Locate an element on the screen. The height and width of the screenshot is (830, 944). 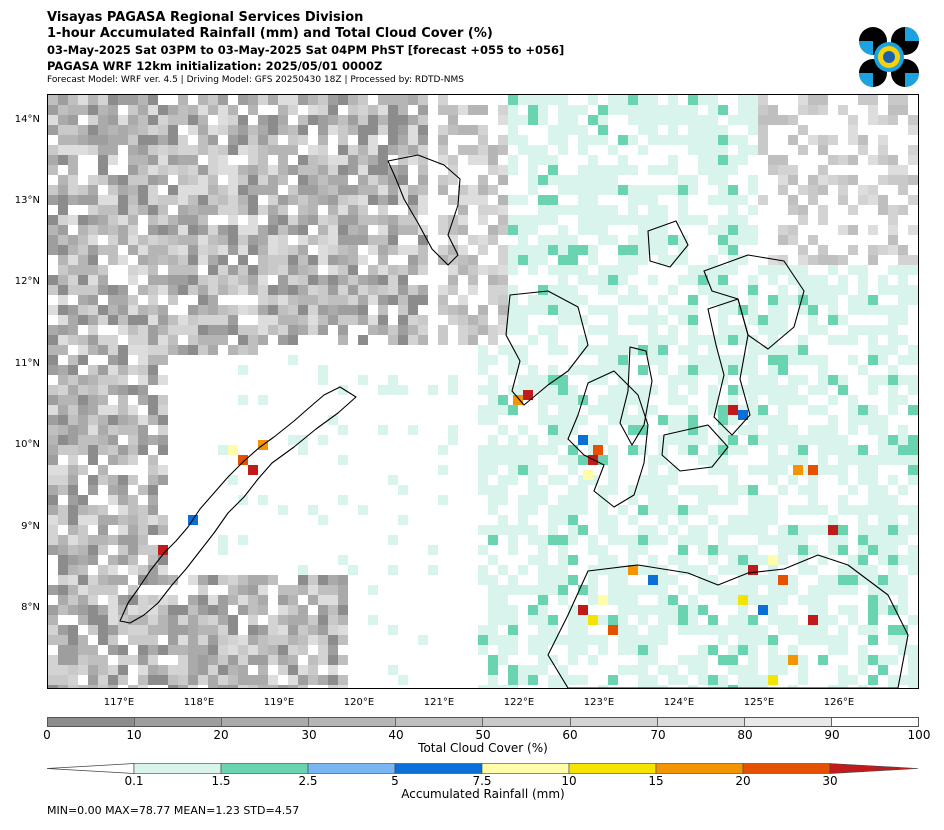
coastline-mindoro is located at coordinates (424, 210).